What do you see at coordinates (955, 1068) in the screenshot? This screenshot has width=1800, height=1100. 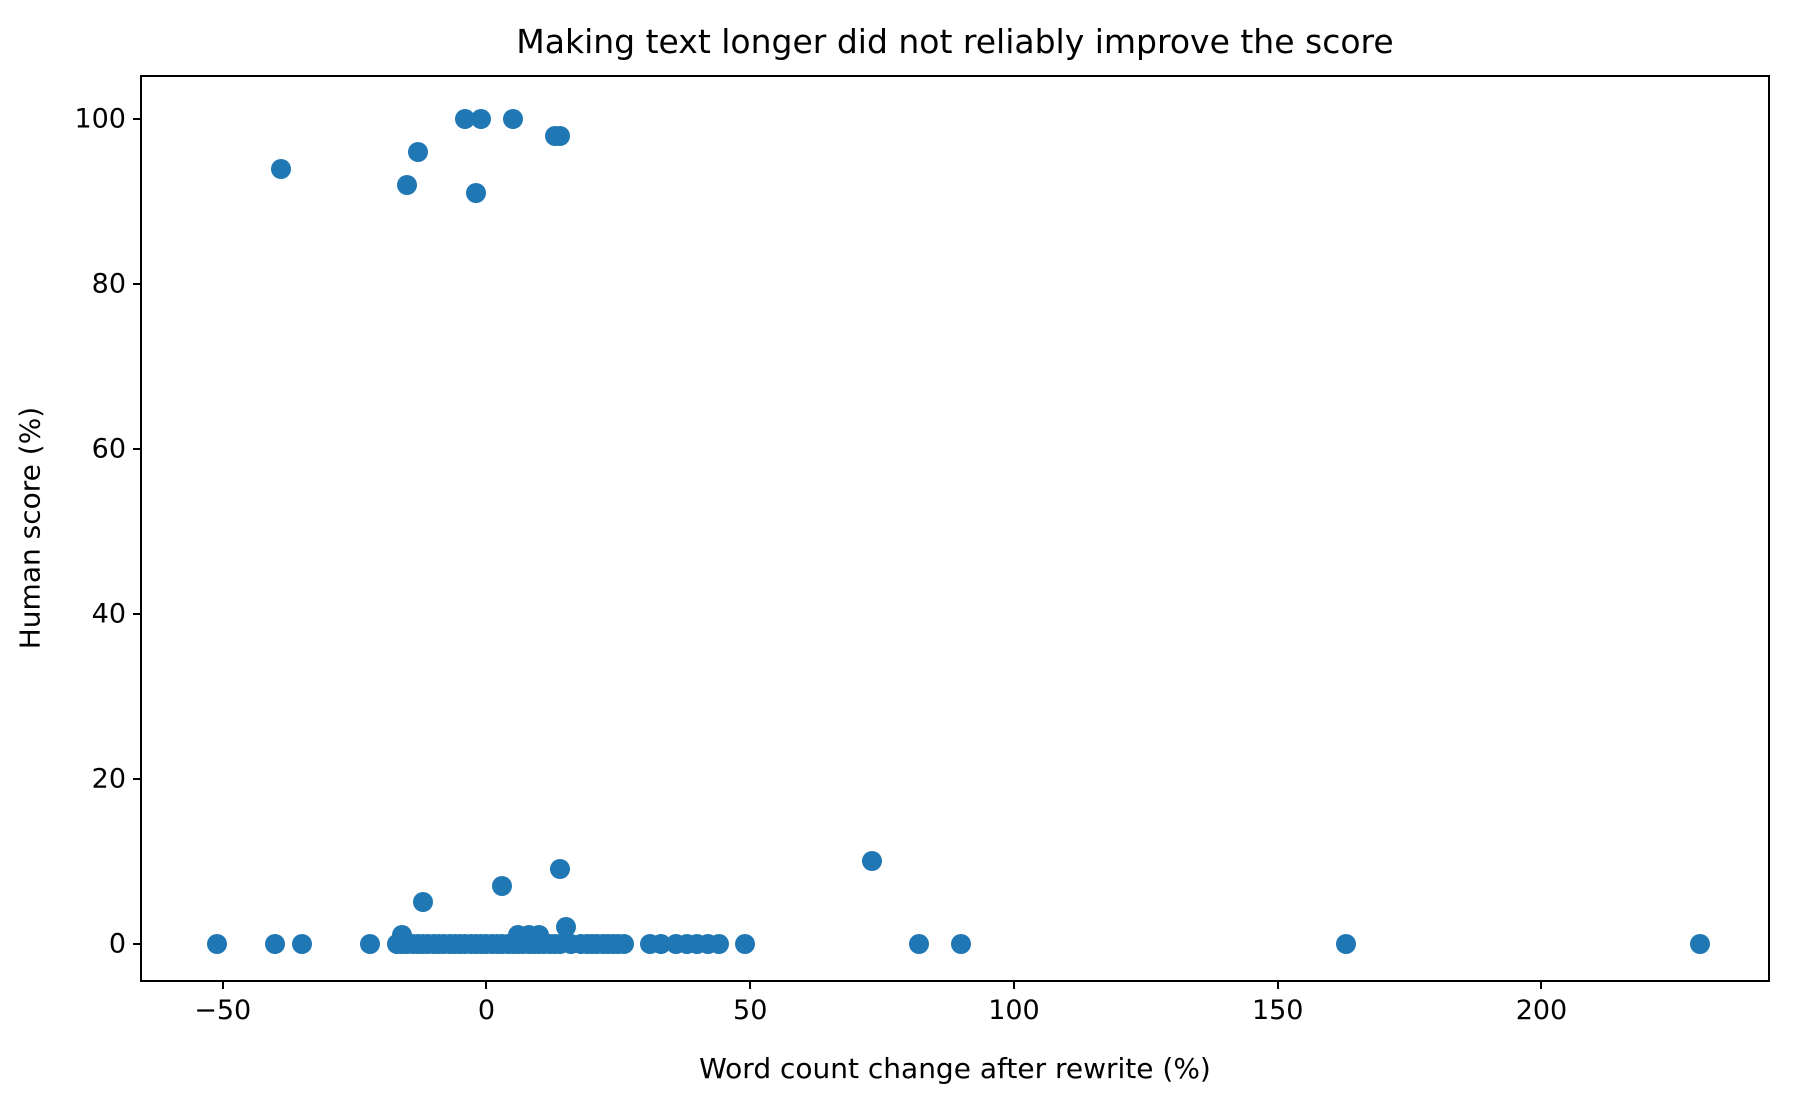 I see `x-axis-label: Word count change after rewrite (%)` at bounding box center [955, 1068].